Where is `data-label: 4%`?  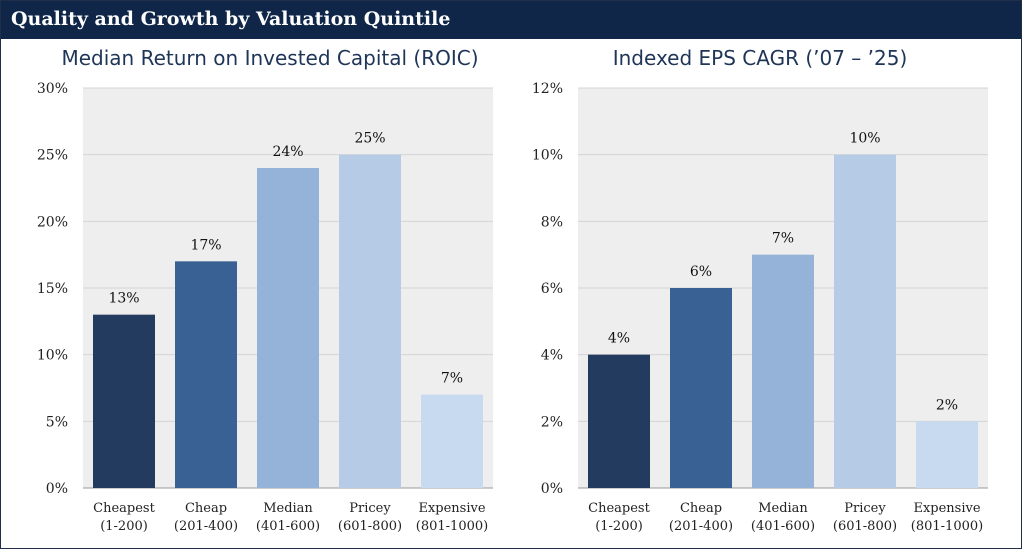 data-label: 4% is located at coordinates (619, 339).